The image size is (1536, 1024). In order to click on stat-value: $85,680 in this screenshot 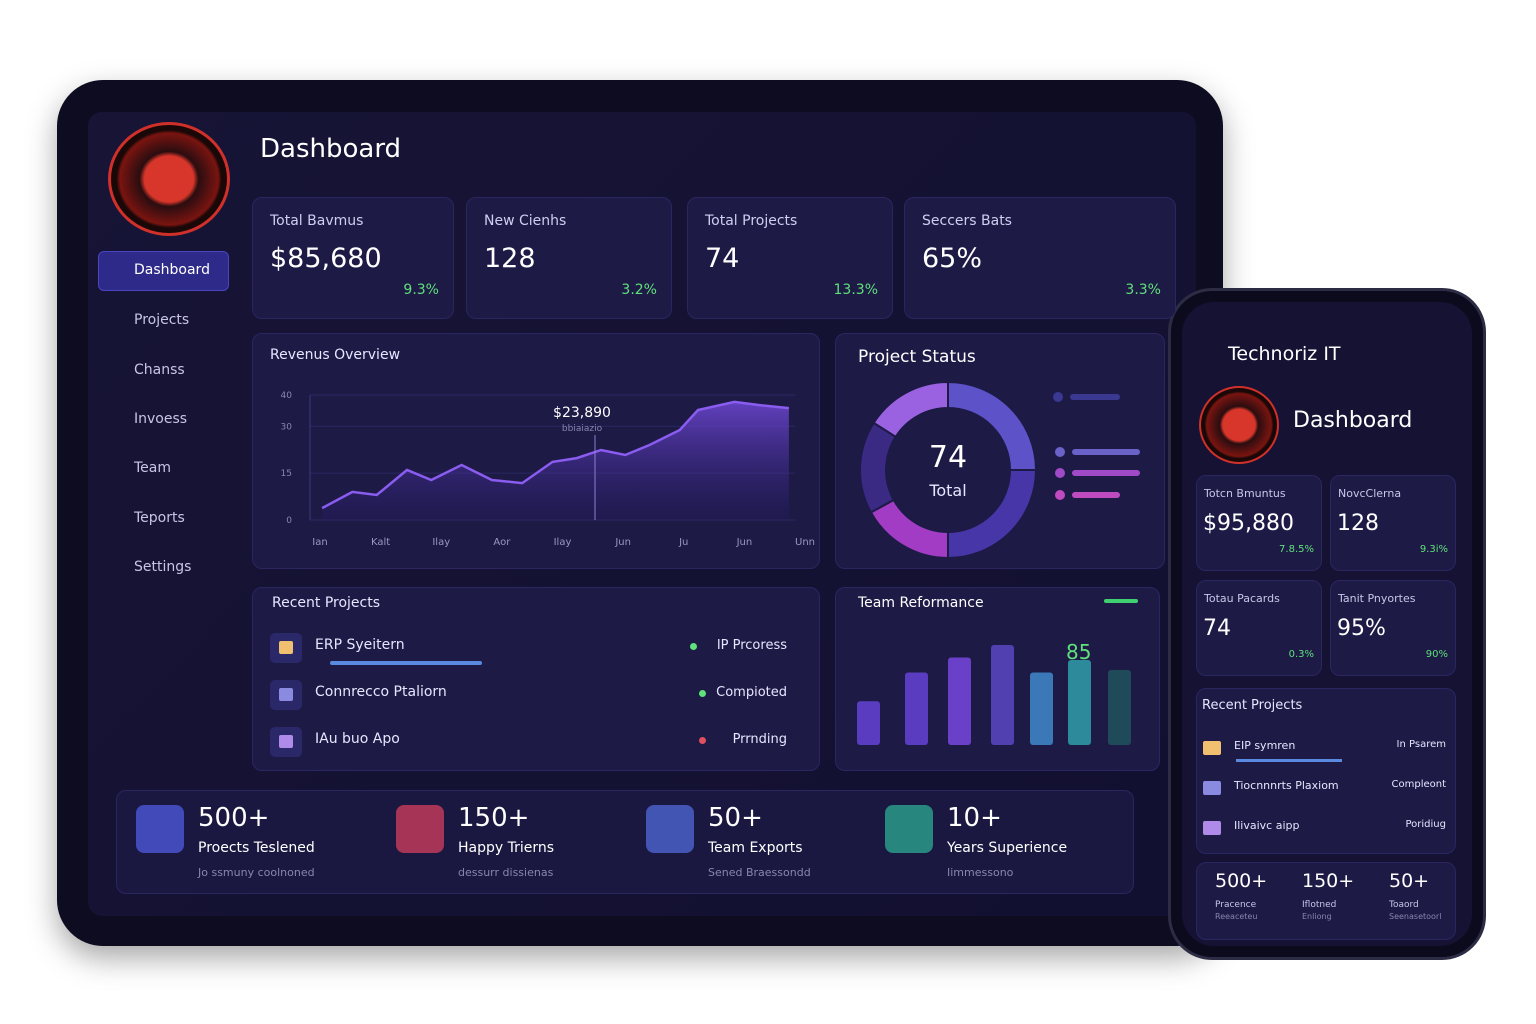, I will do `click(326, 258)`.